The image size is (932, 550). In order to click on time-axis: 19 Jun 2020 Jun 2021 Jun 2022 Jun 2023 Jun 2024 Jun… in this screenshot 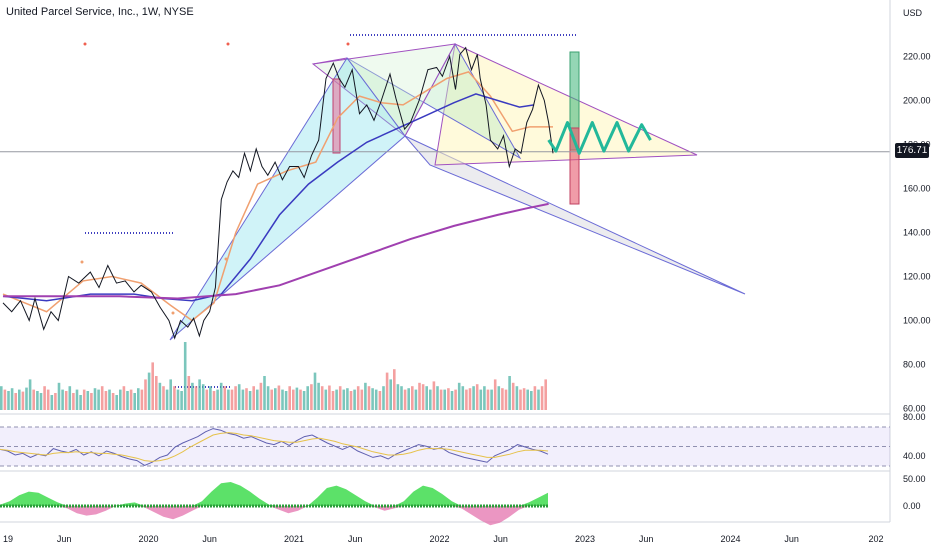, I will do `click(443, 539)`.